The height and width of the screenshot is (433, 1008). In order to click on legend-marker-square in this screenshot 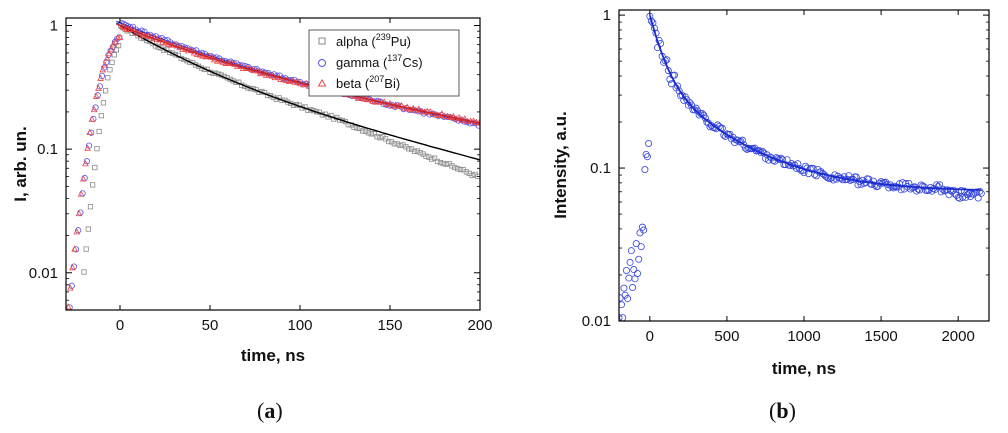, I will do `click(322, 41)`.